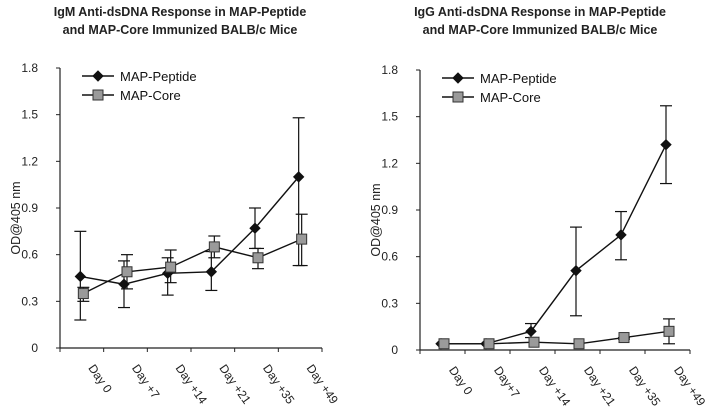 This screenshot has width=720, height=413. Describe the element at coordinates (507, 382) in the screenshot. I see `x-tick-label: Day+7` at that location.